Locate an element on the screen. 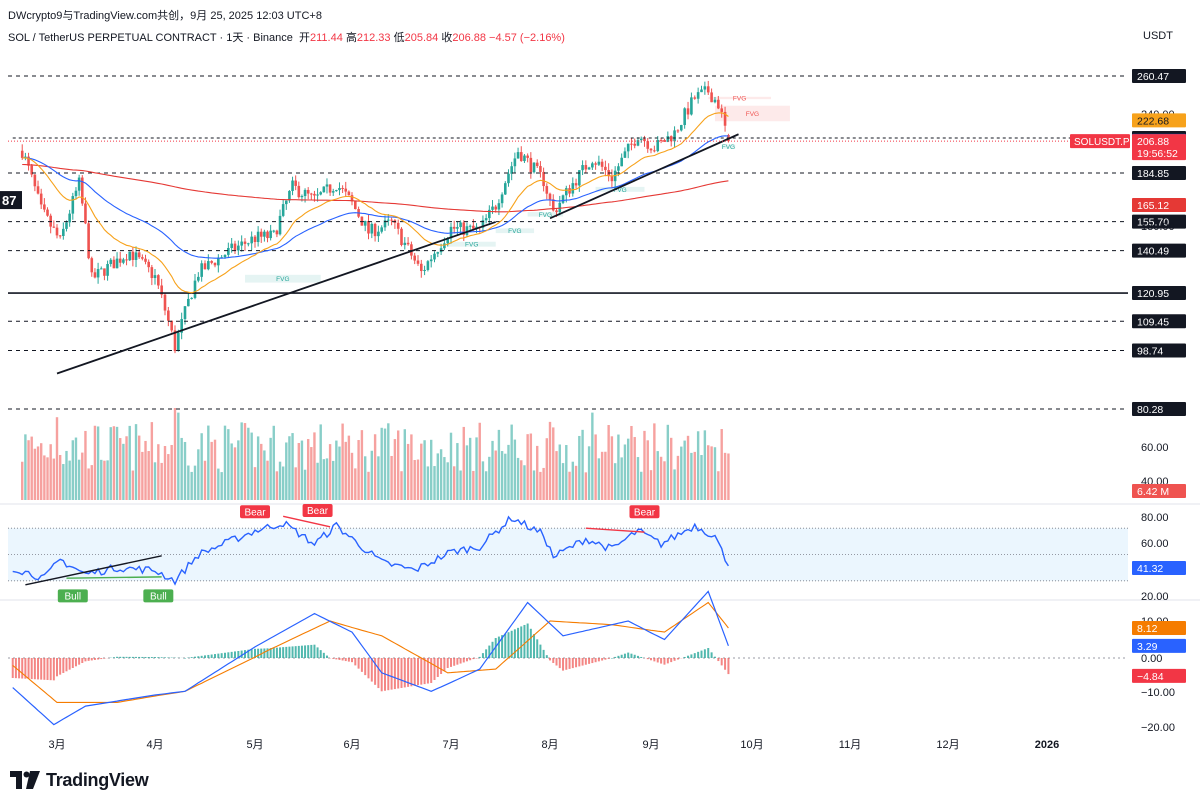 Image resolution: width=1200 pixels, height=804 pixels. x-tick-label: 10月 is located at coordinates (751, 745).